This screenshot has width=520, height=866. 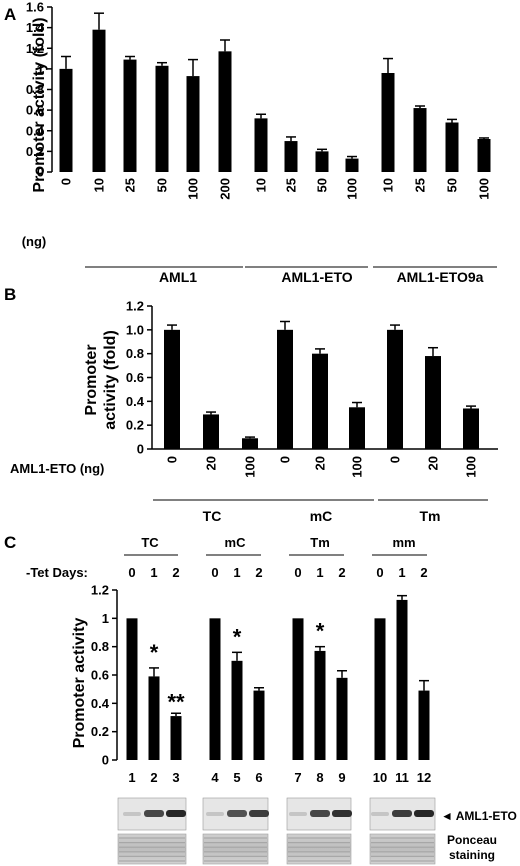 What do you see at coordinates (131, 777) in the screenshot?
I see `panel-c-lane-number: 1` at bounding box center [131, 777].